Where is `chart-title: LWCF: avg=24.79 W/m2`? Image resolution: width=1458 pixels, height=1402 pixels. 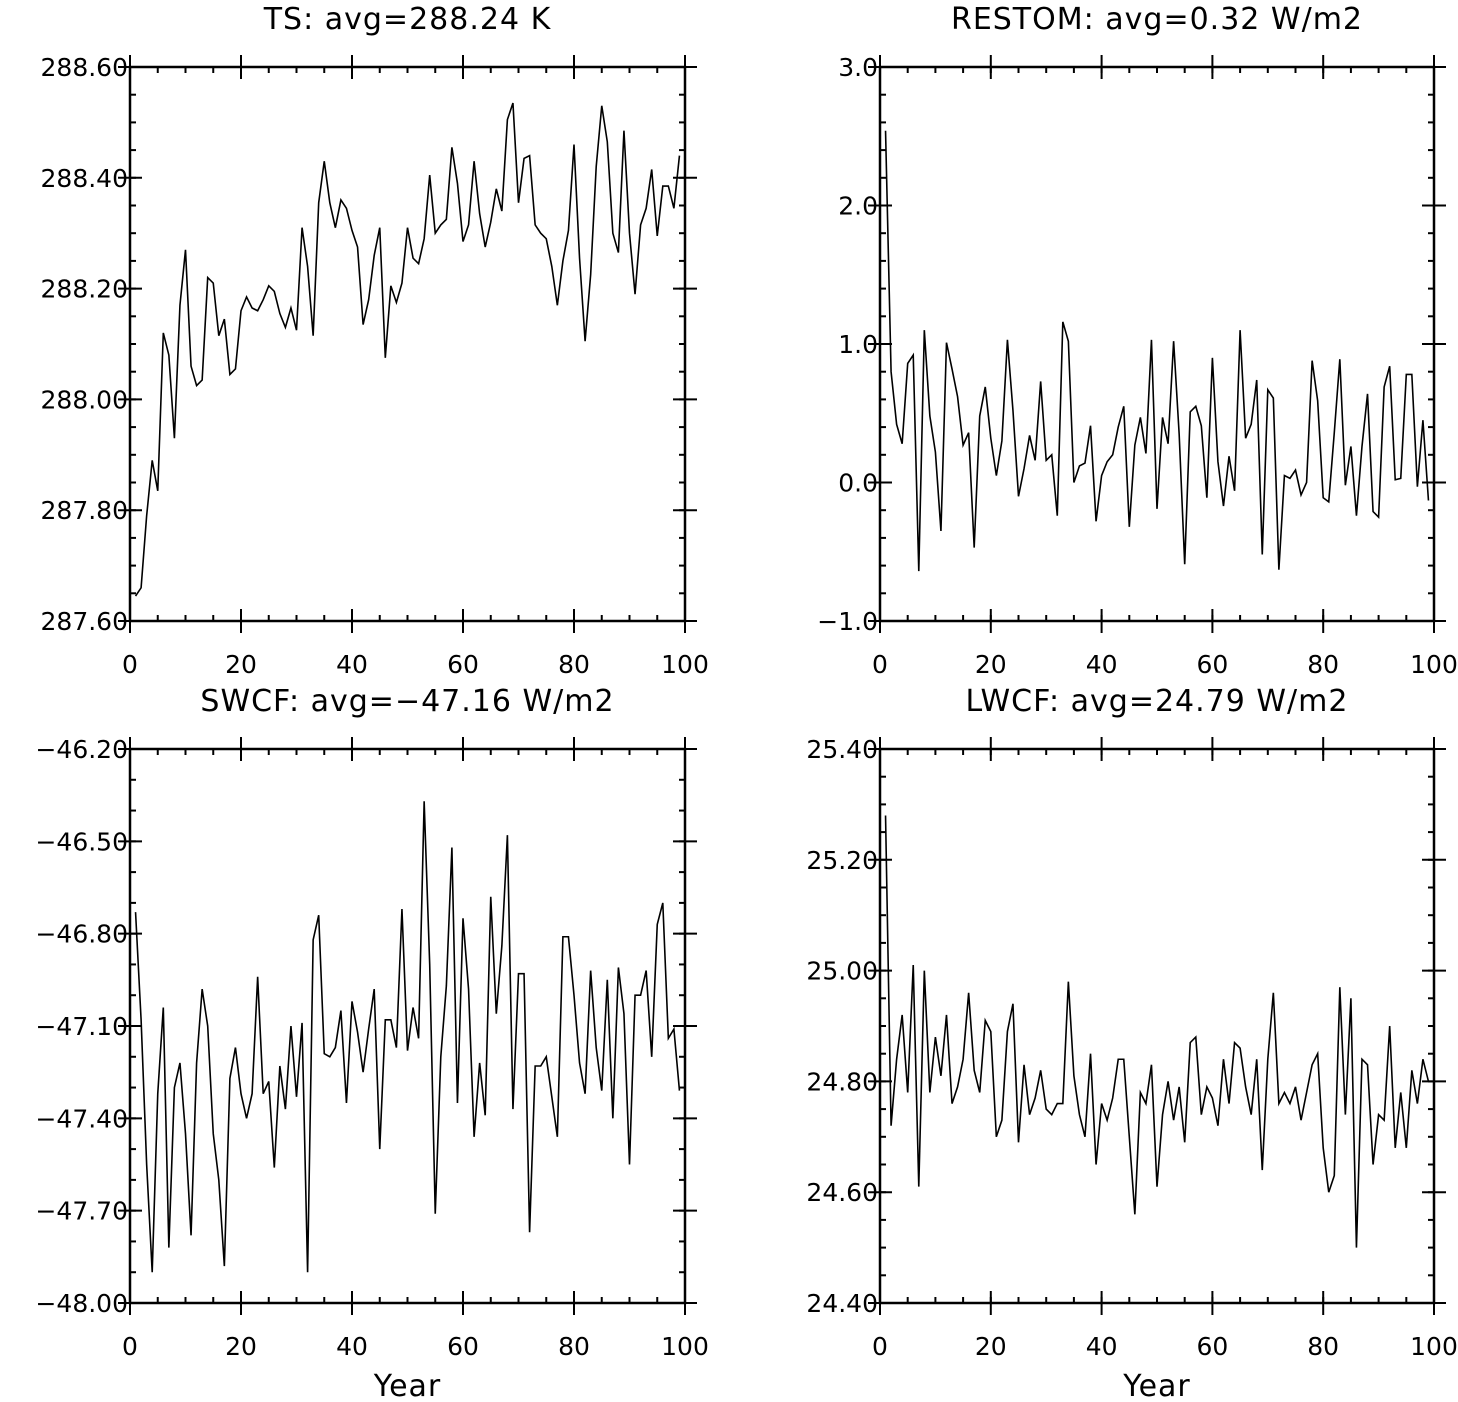 chart-title: LWCF: avg=24.79 W/m2 is located at coordinates (1157, 701).